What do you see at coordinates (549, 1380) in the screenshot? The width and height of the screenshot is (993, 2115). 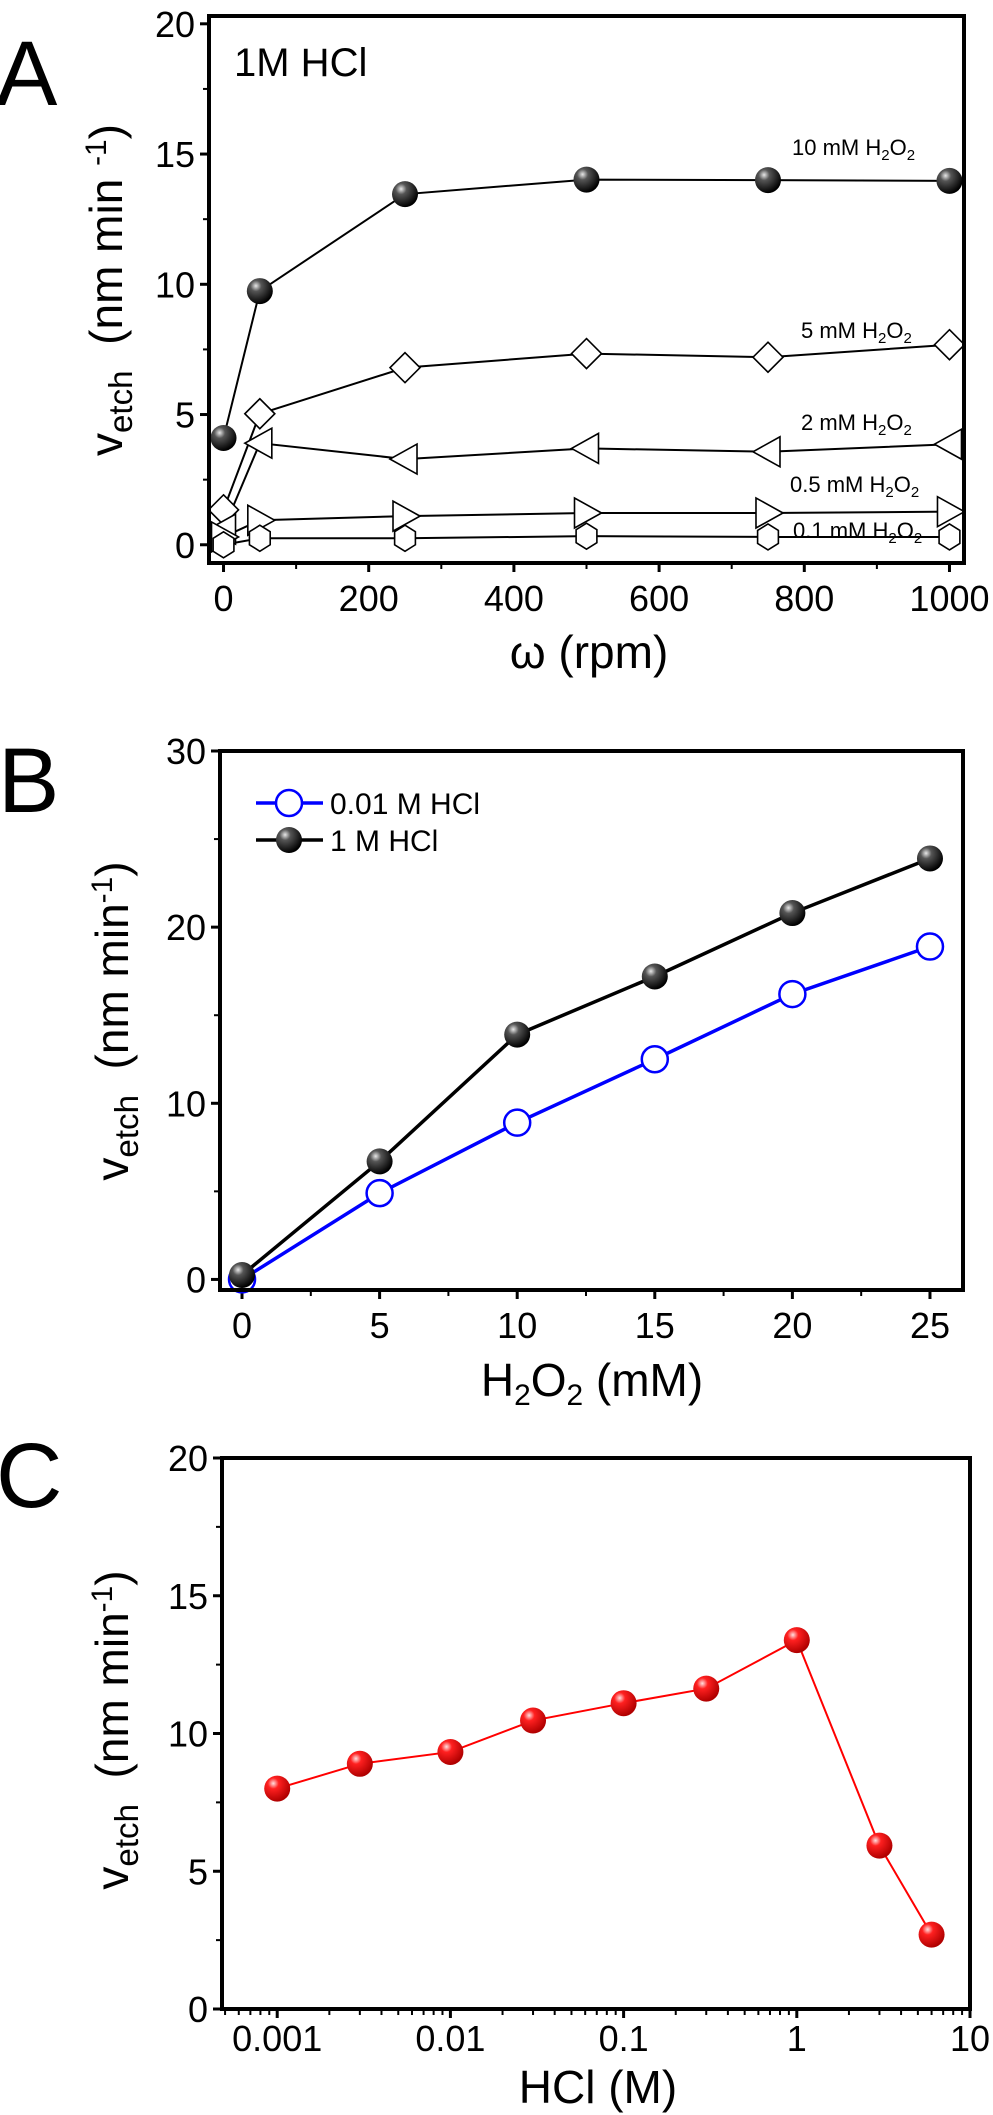 I see `x-label-part: O` at bounding box center [549, 1380].